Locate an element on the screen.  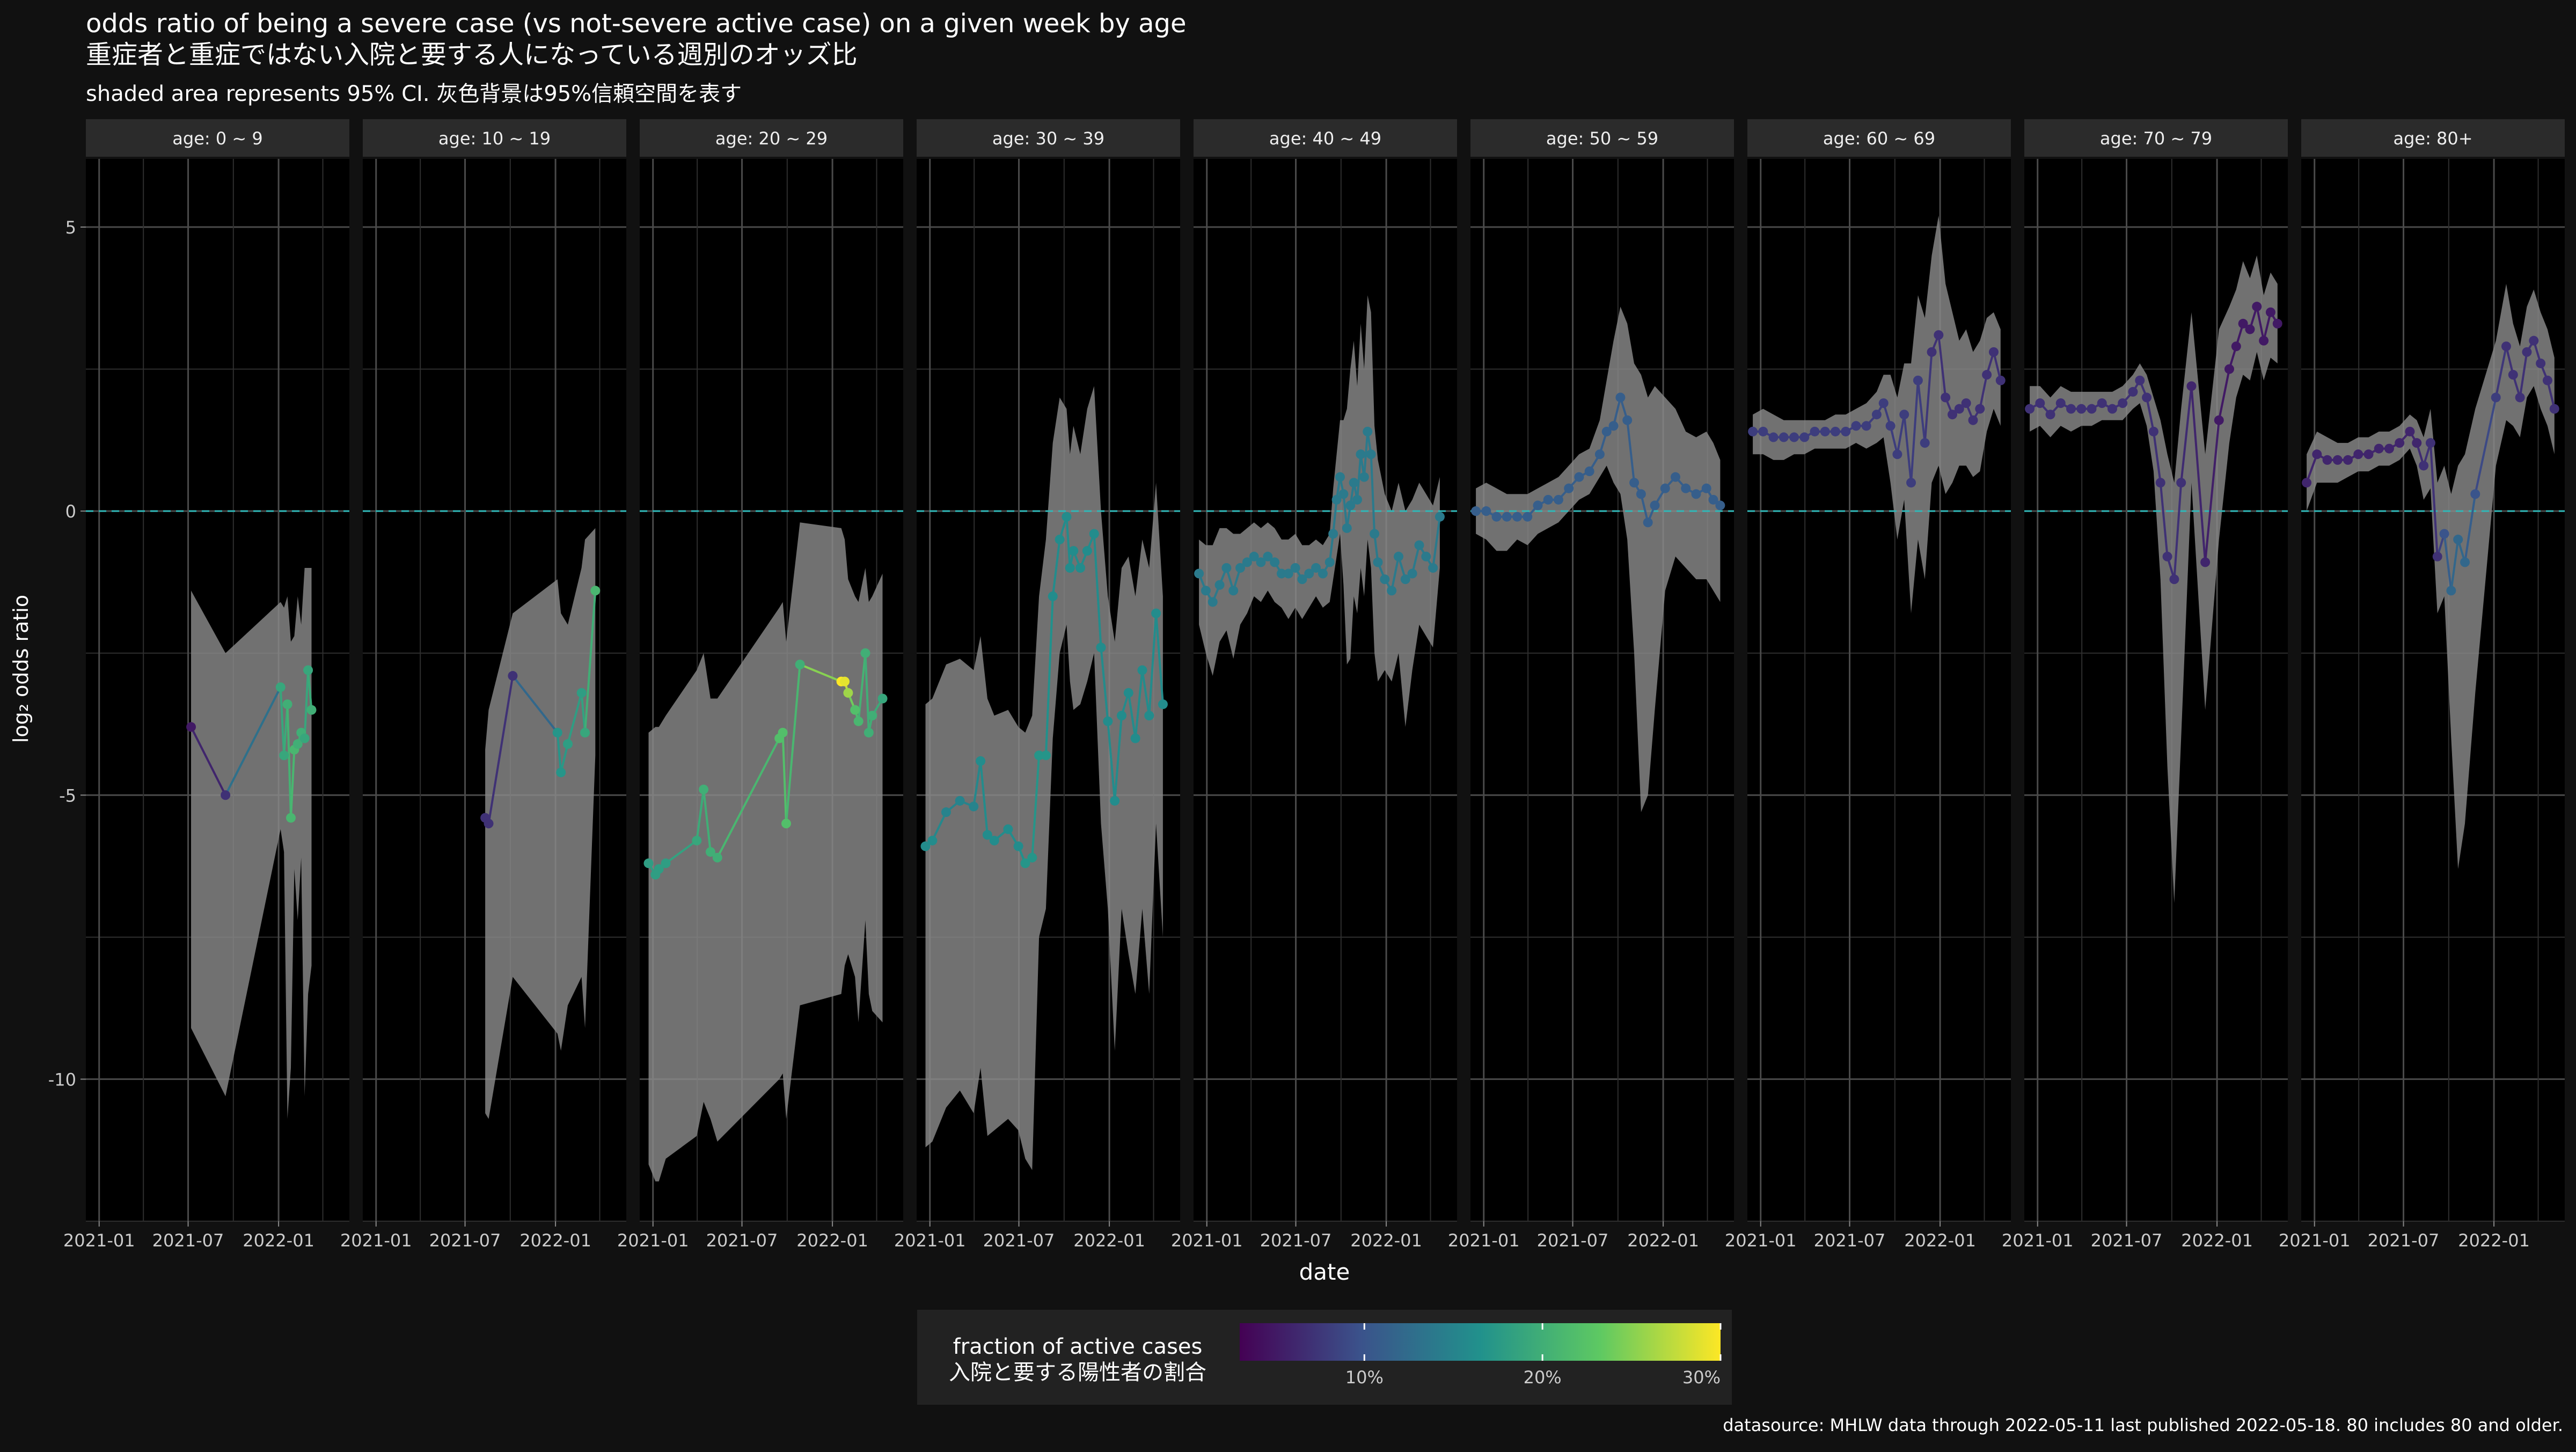
colorbar-gradient is located at coordinates (1480, 1342).